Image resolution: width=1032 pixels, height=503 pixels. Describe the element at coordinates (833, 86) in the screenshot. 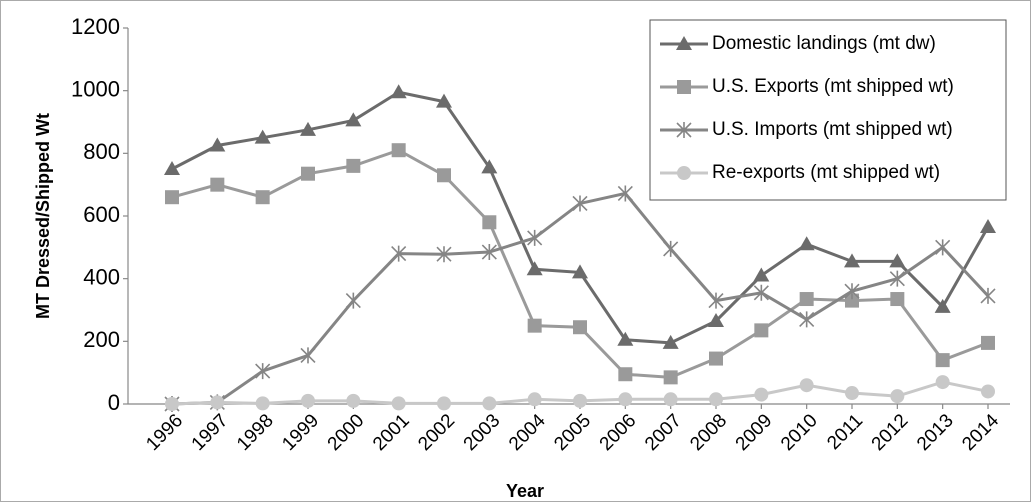

I see `legend-label: U.S. Exports (mt shipped wt)` at that location.